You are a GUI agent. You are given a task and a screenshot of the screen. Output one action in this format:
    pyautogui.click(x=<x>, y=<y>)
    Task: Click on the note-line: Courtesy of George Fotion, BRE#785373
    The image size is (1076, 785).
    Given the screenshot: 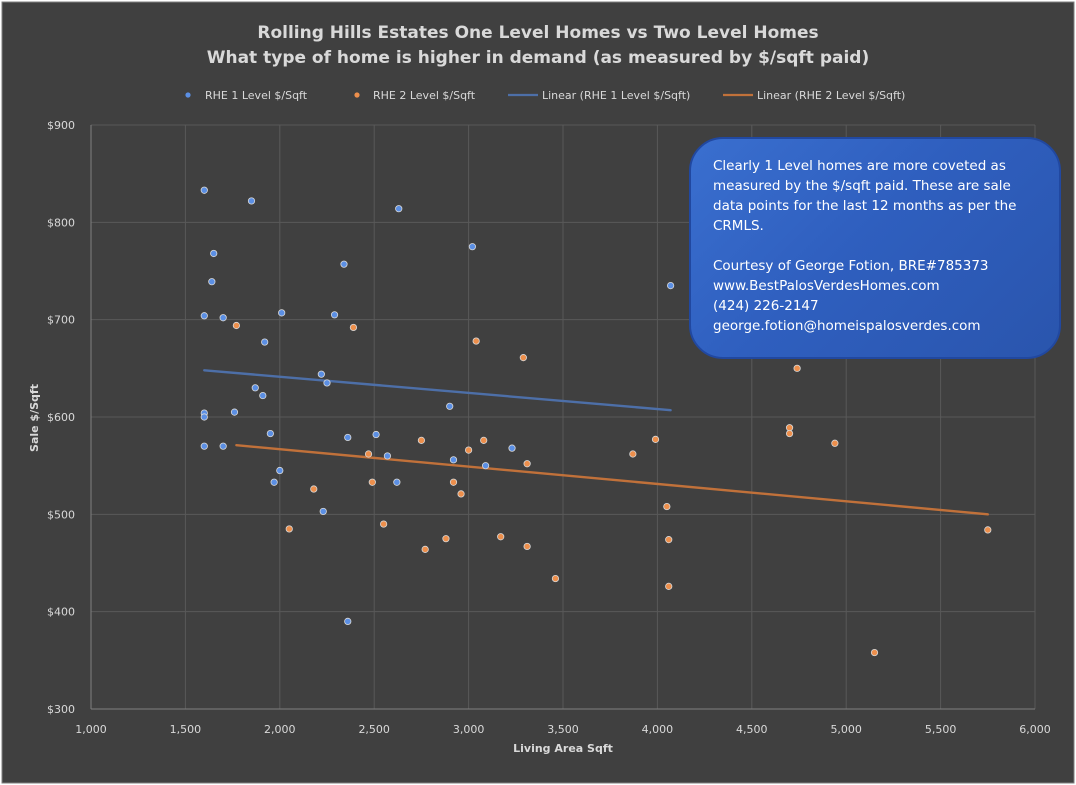 What is the action you would take?
    pyautogui.click(x=851, y=266)
    